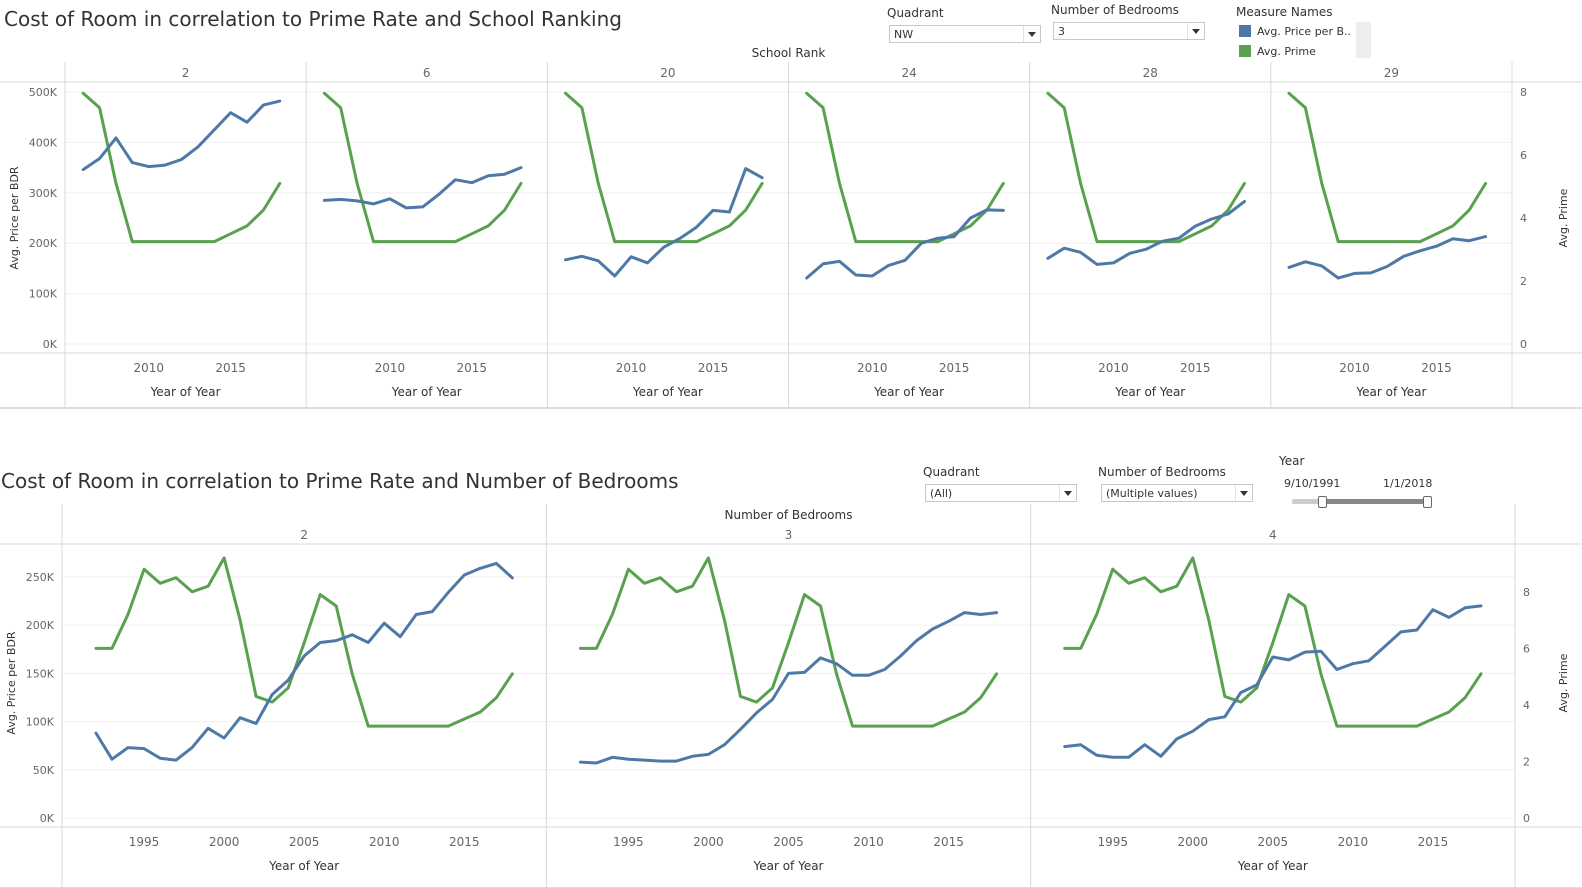 The height and width of the screenshot is (888, 1582). Describe the element at coordinates (1304, 31) in the screenshot. I see `legend-item-price-label: Avg. Price per B..` at that location.